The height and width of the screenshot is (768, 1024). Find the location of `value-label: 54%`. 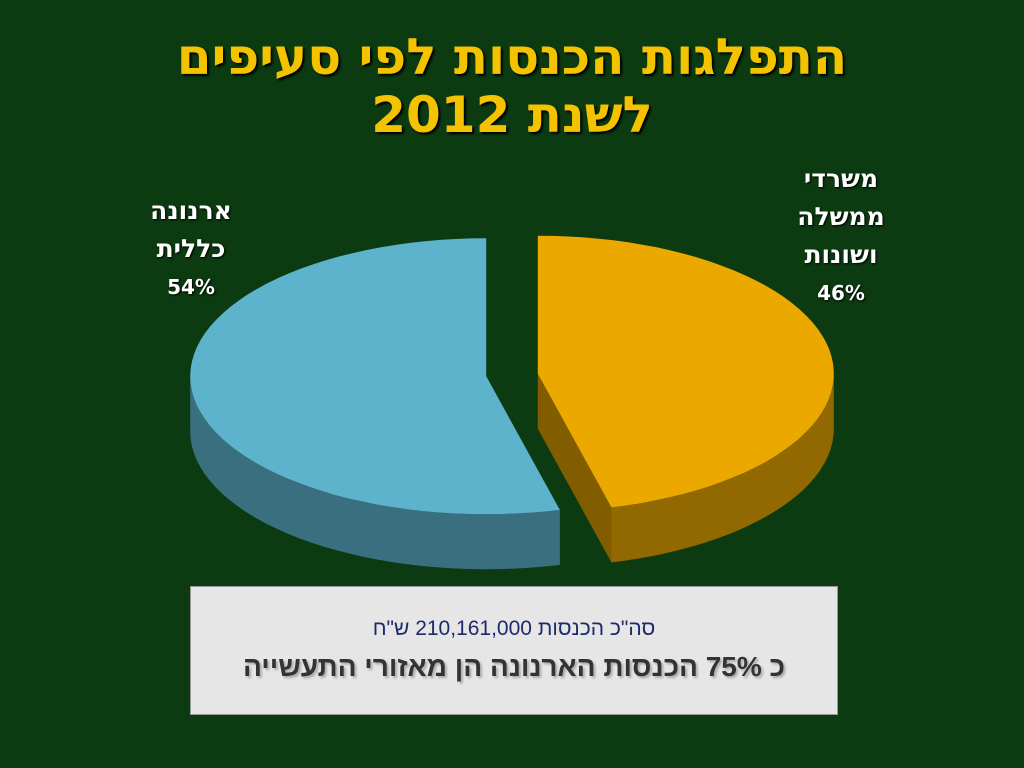

value-label: 54% is located at coordinates (191, 287).